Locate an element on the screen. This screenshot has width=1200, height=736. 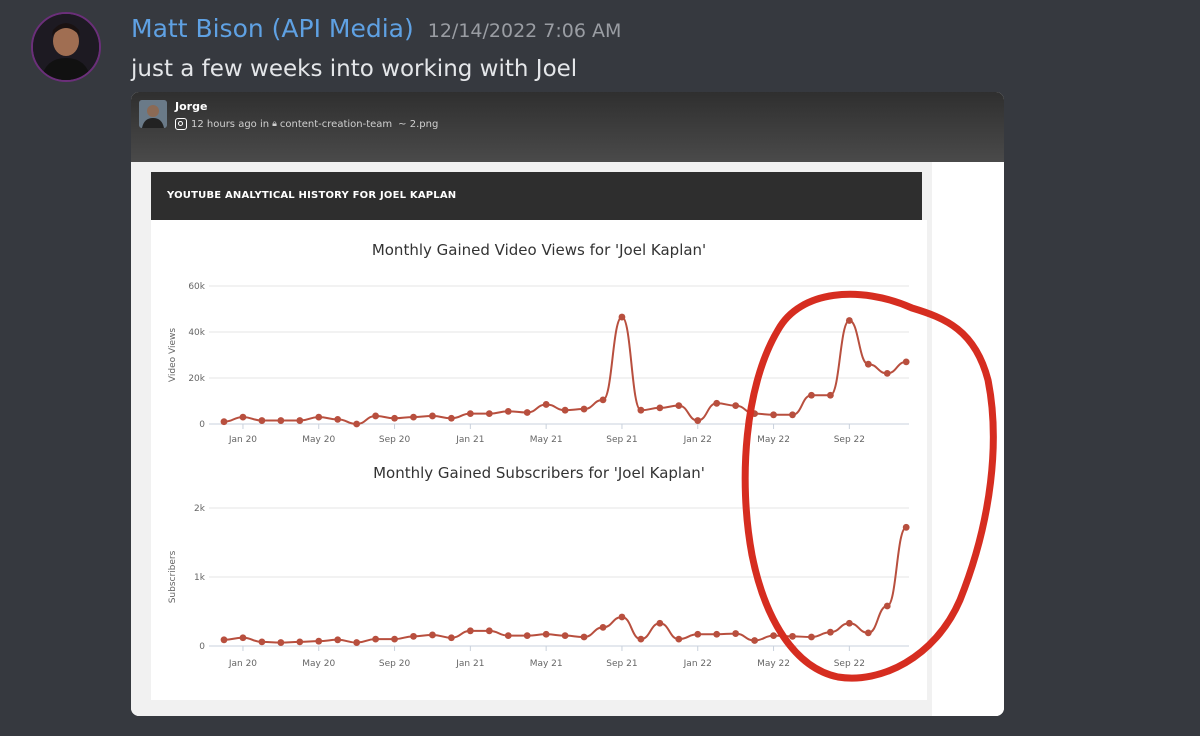
y-axis-label: Subscribers is located at coordinates (173, 576).